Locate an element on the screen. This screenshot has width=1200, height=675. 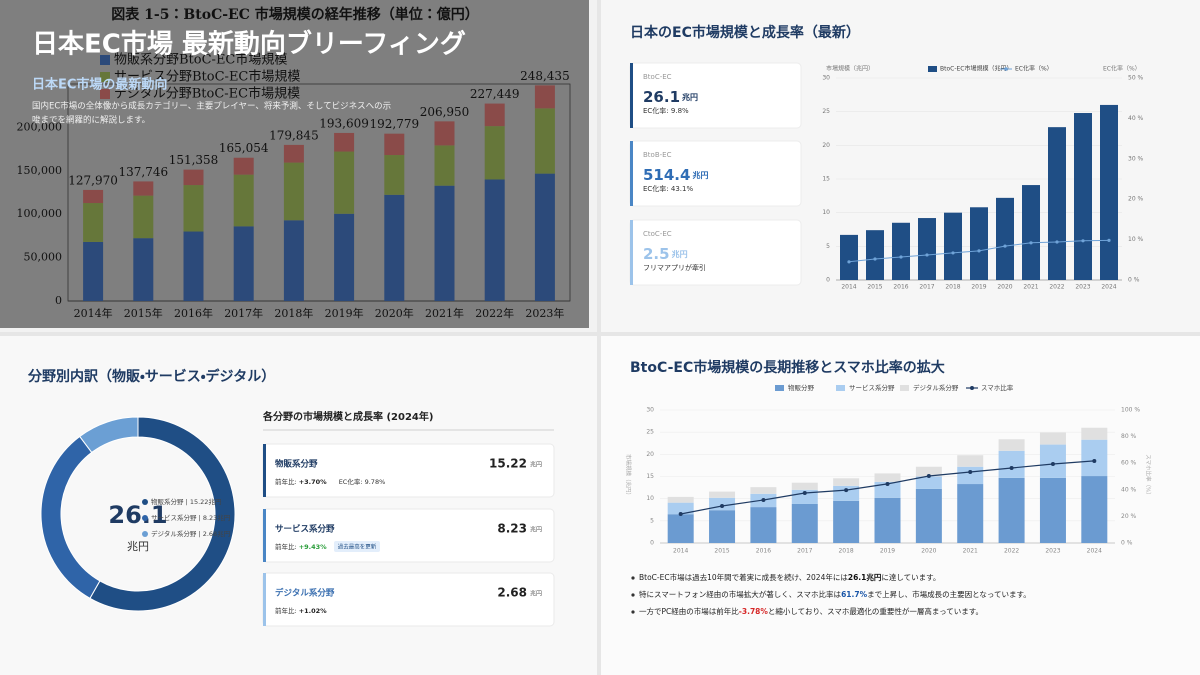
legend-label: 物販系分野 | 15.22兆円 is located at coordinates (186, 501).